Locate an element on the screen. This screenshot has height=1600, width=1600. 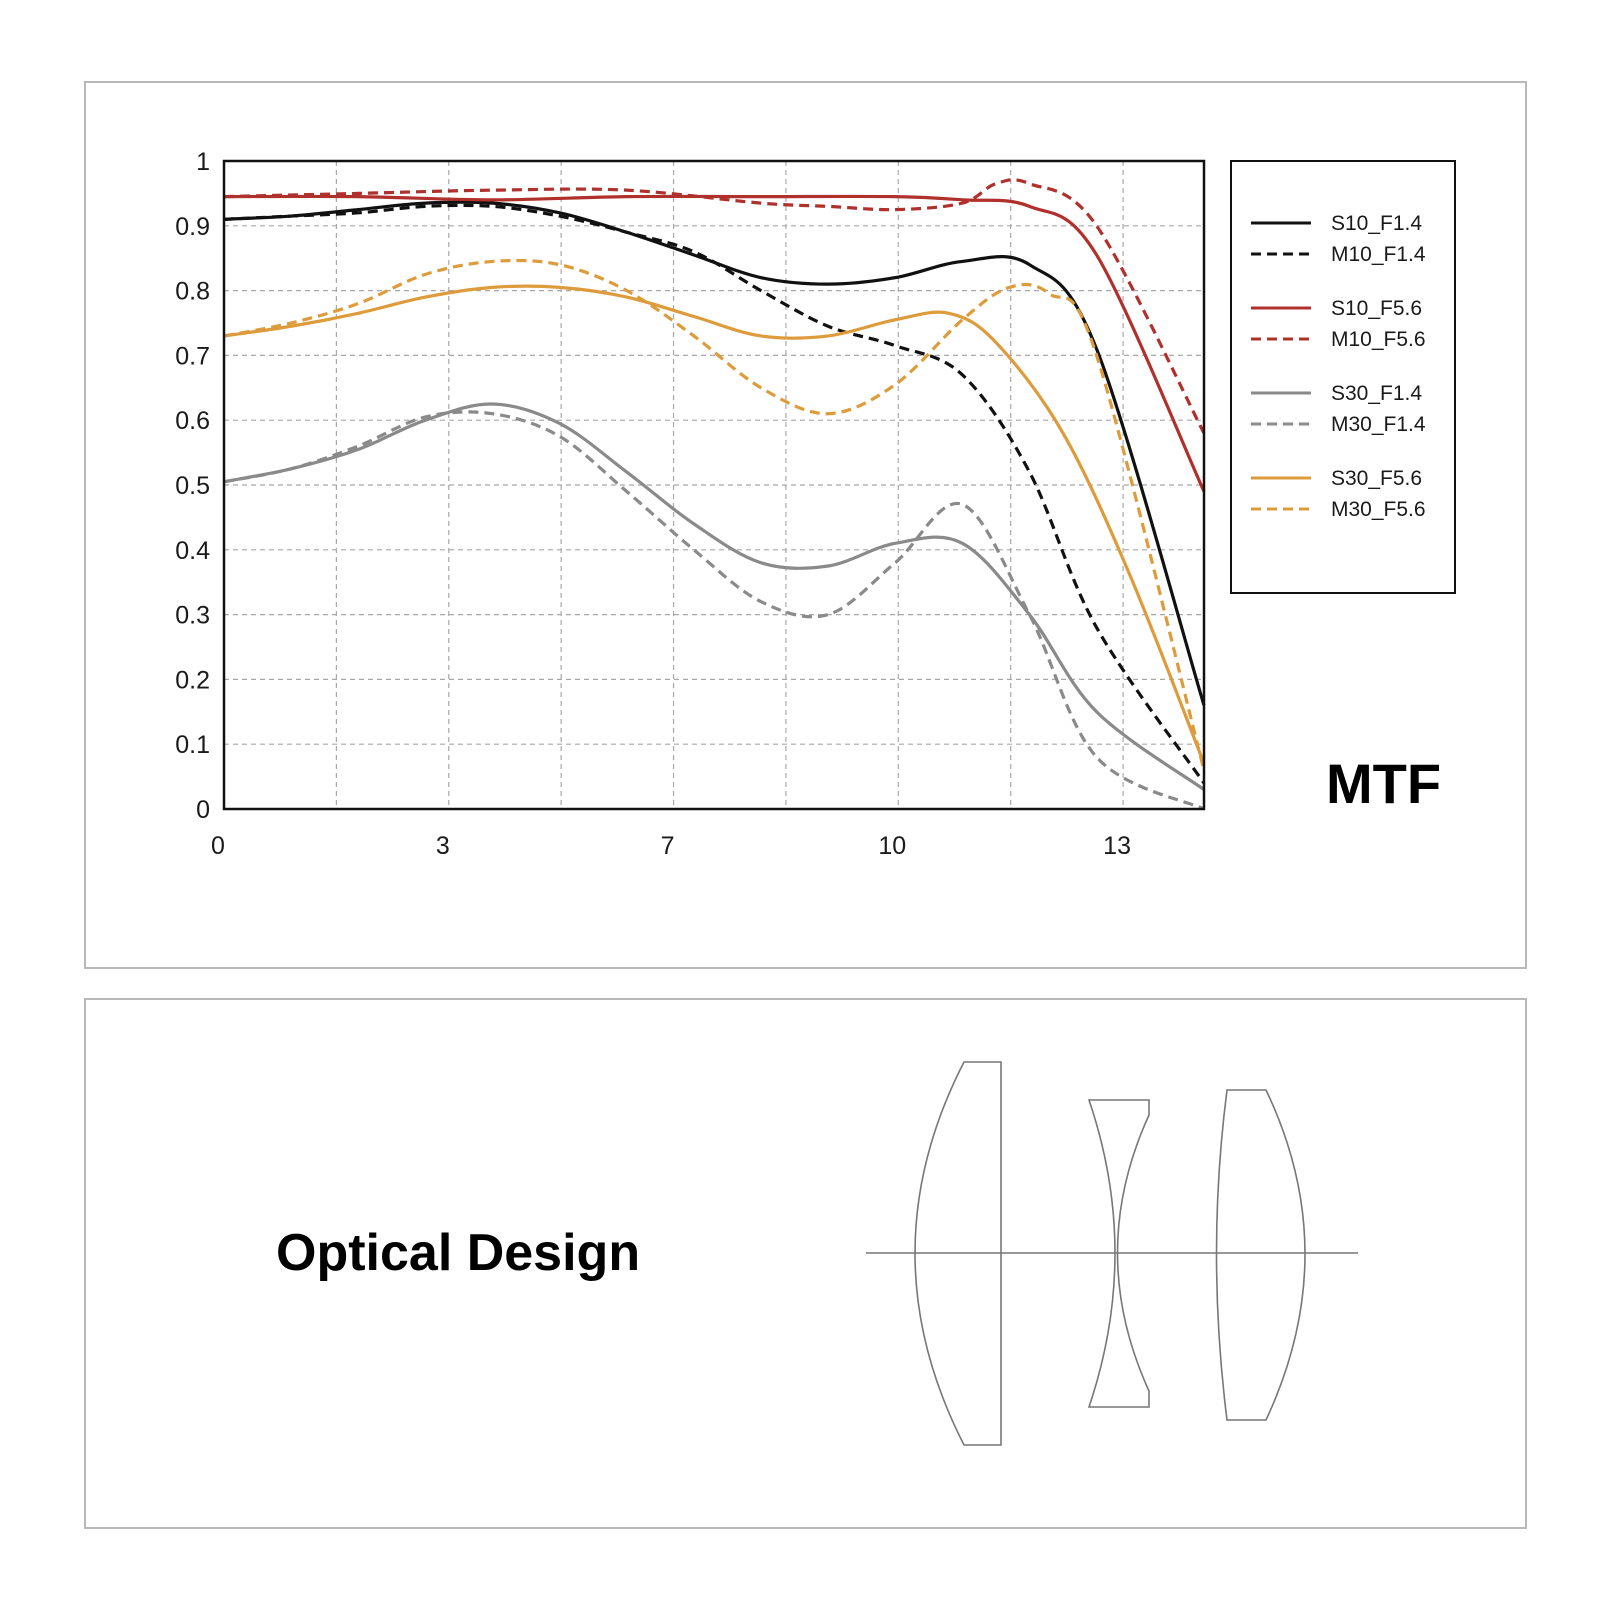
legend-label: M30_F5.6 is located at coordinates (1378, 509).